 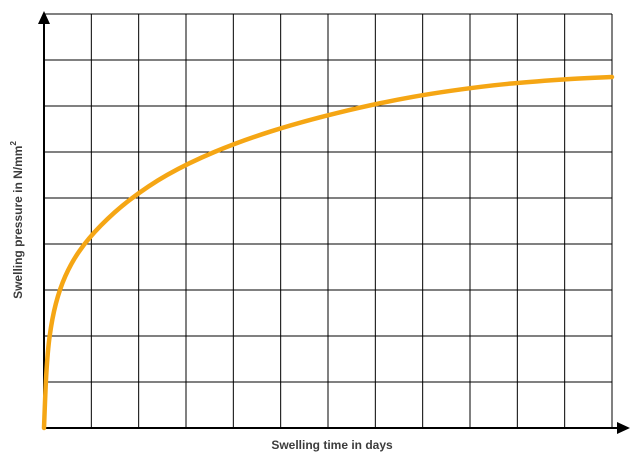 I want to click on x-axis-label: Swelling time in days, so click(x=332, y=445).